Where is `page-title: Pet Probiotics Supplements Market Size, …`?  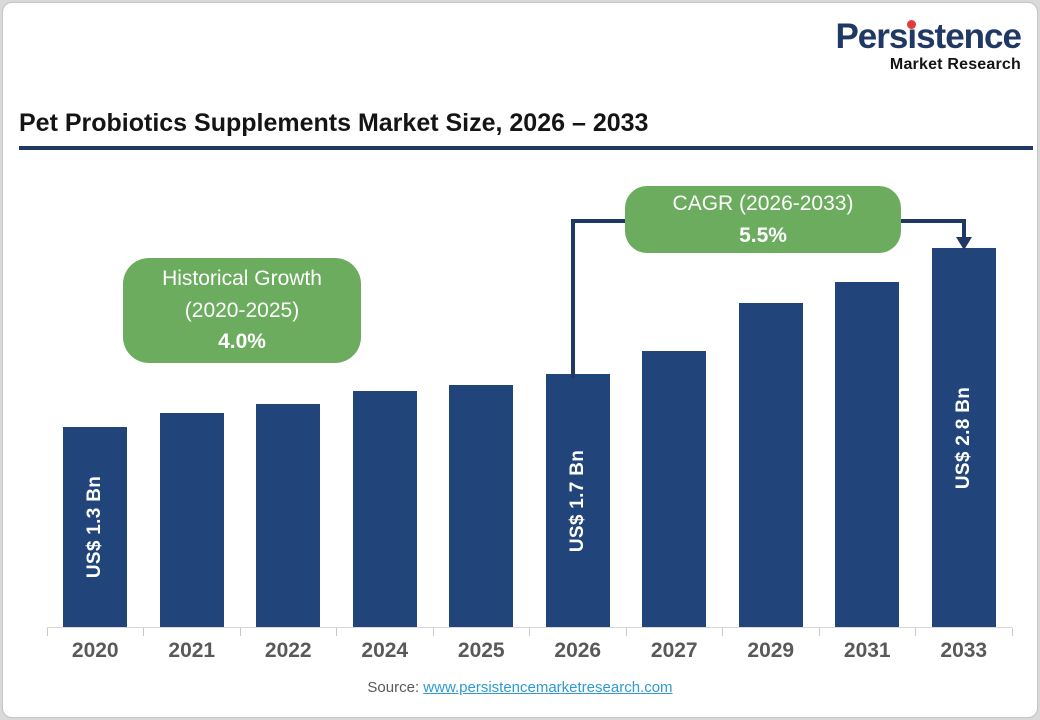
page-title: Pet Probiotics Supplements Market Size, … is located at coordinates (334, 123).